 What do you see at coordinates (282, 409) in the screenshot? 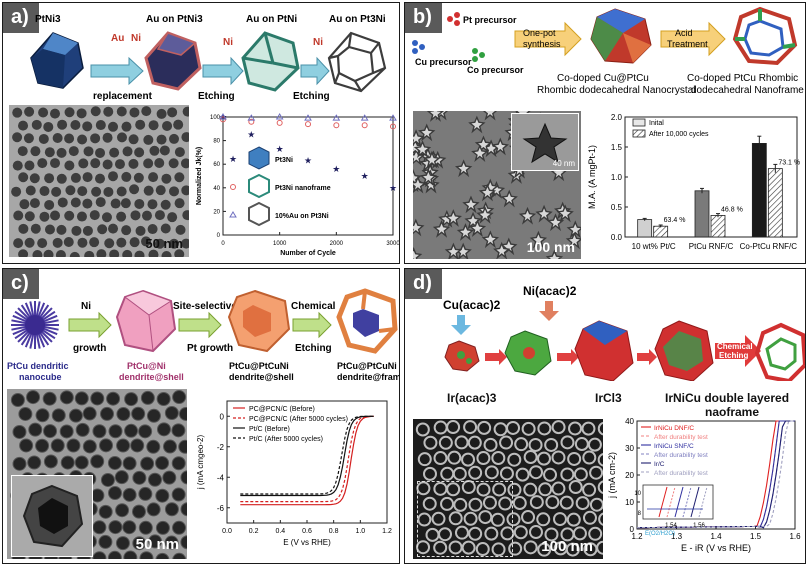
I see `legend-label: PC@PCN/C (Before)` at bounding box center [282, 409].